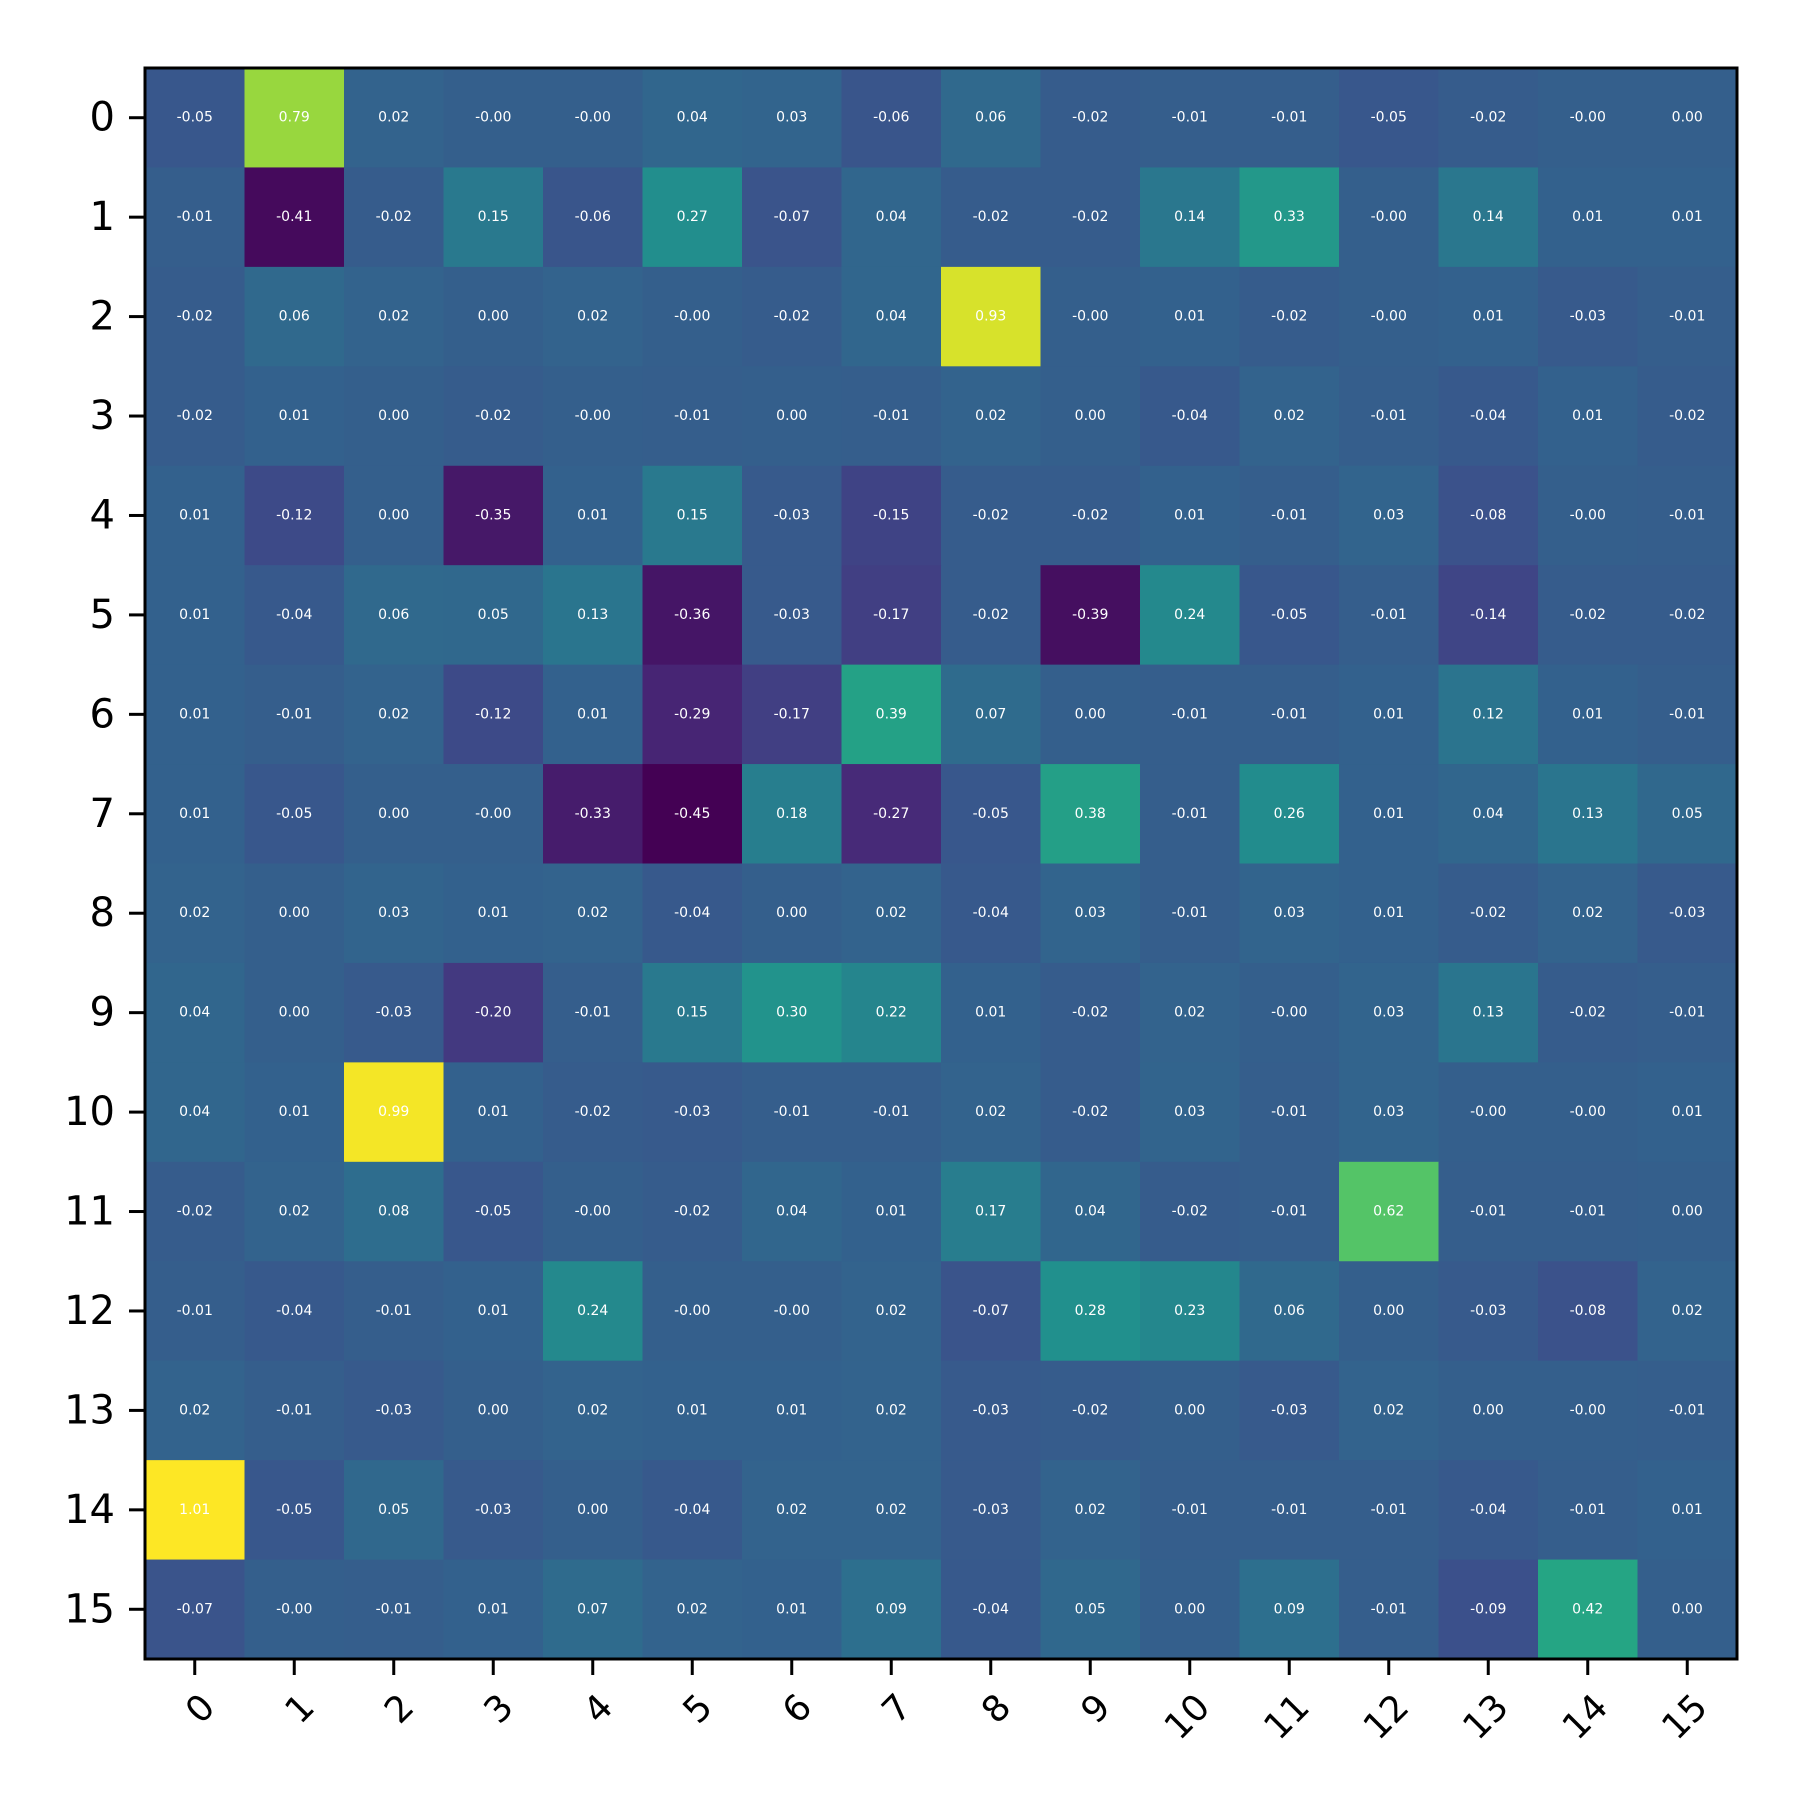 The image size is (1800, 1800). I want to click on cell-label-3-8: 0.02, so click(990, 416).